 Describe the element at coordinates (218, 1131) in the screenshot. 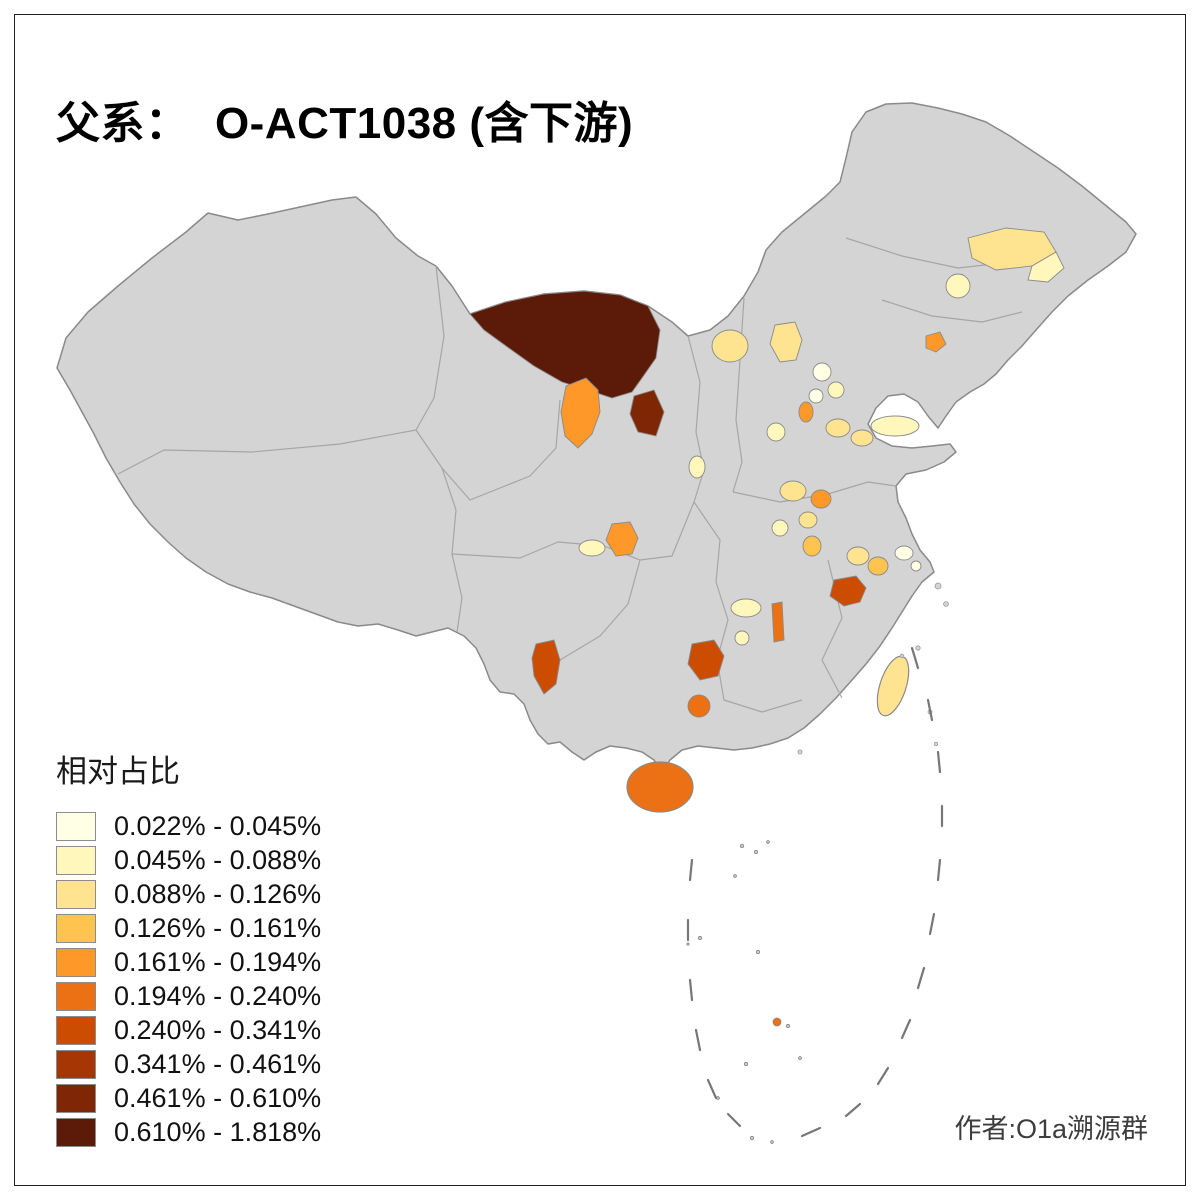

I see `legend-label: 0.610% - 1.818%` at that location.